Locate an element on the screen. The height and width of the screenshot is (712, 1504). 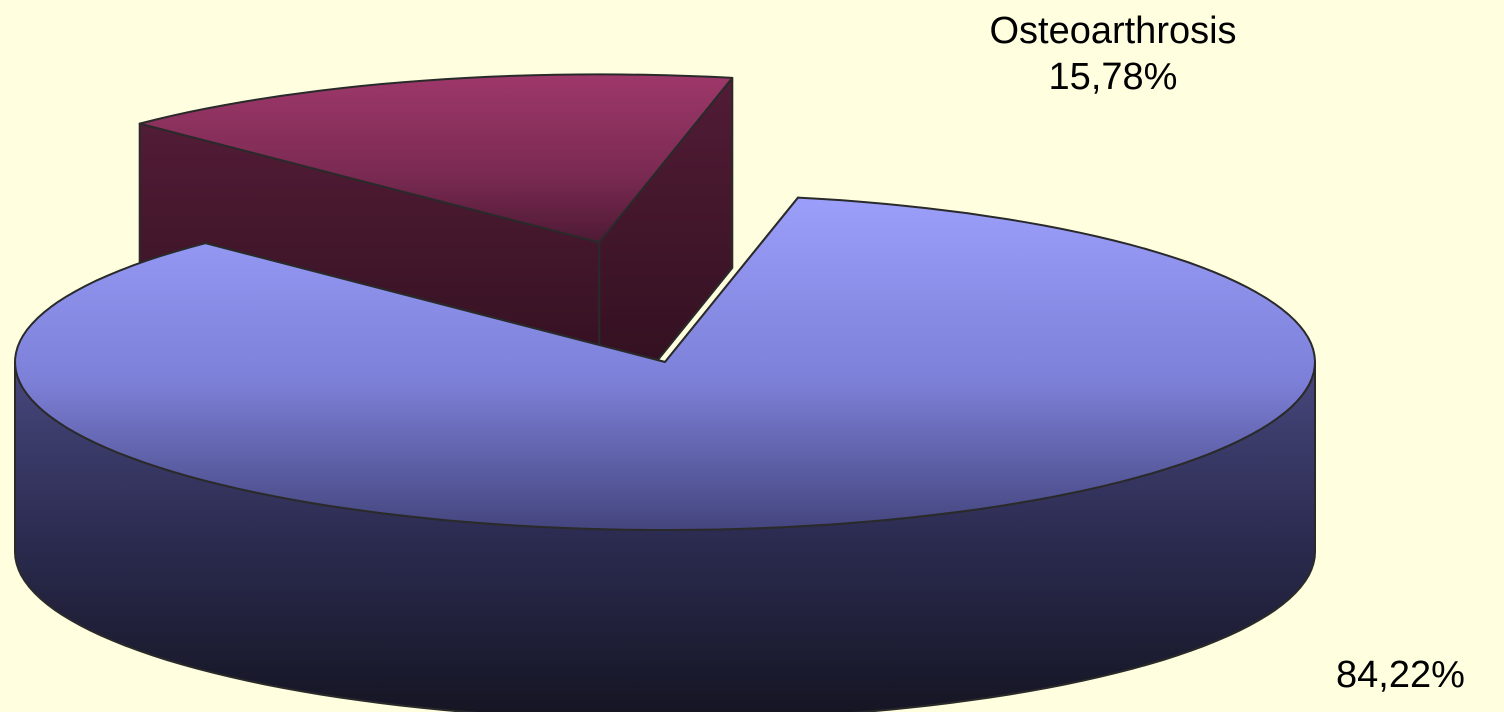
slice-percent-osteoarthrosis: 15,78% is located at coordinates (1113, 77).